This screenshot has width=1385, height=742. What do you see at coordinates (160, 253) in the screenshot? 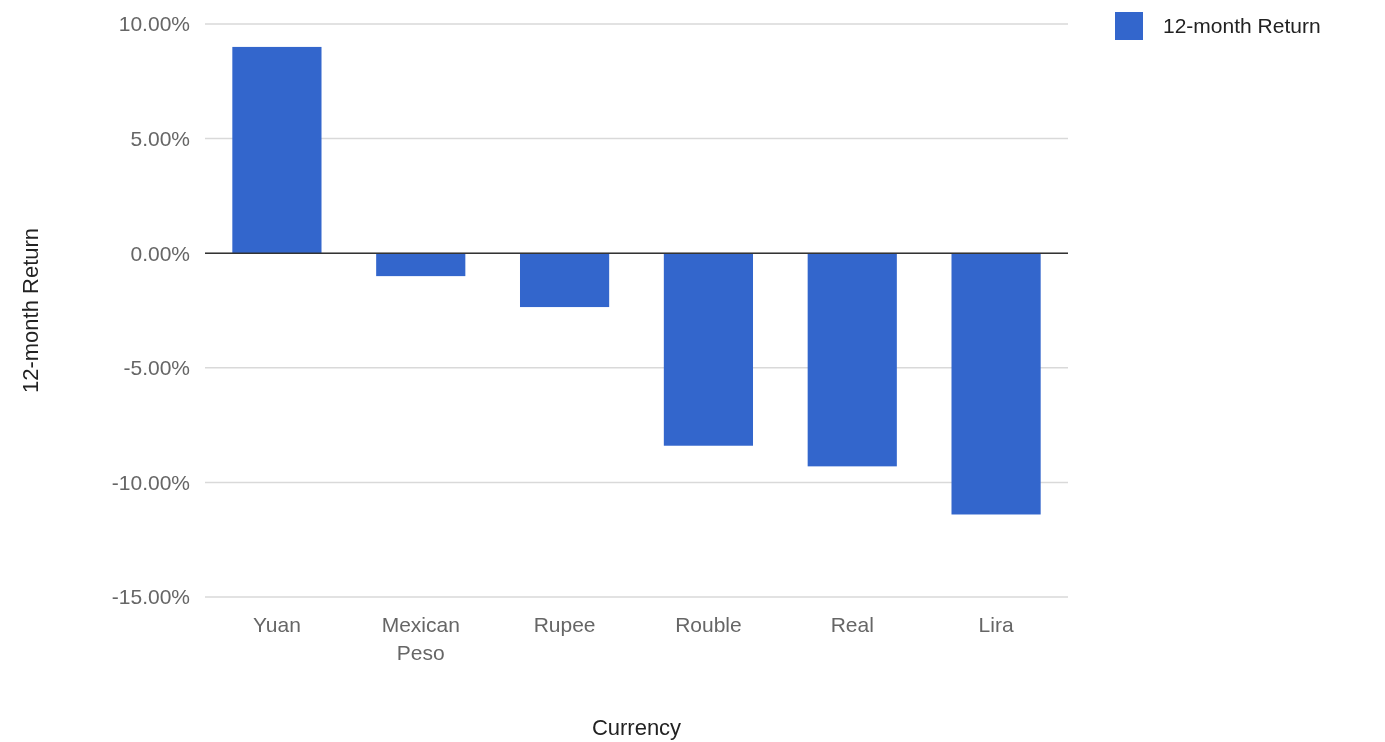
I see `y-tick-label: 0.00%` at bounding box center [160, 253].